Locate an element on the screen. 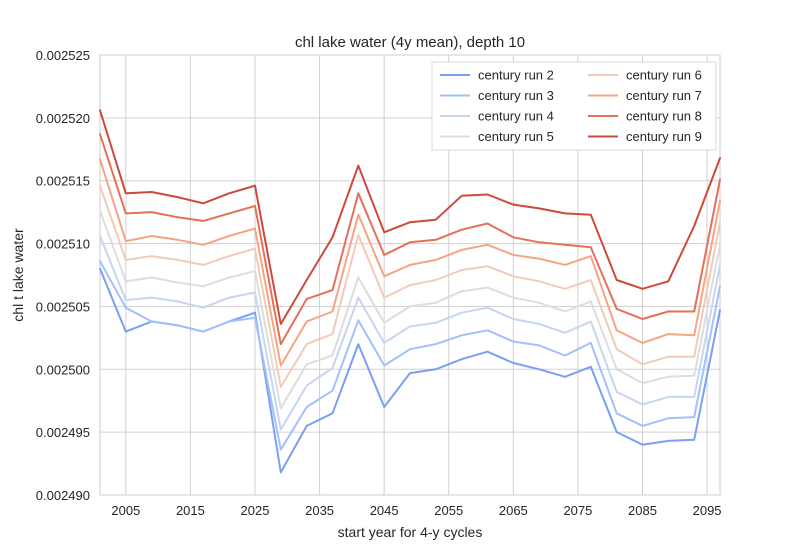 The image size is (800, 555). legend-label: century run 3 is located at coordinates (516, 95).